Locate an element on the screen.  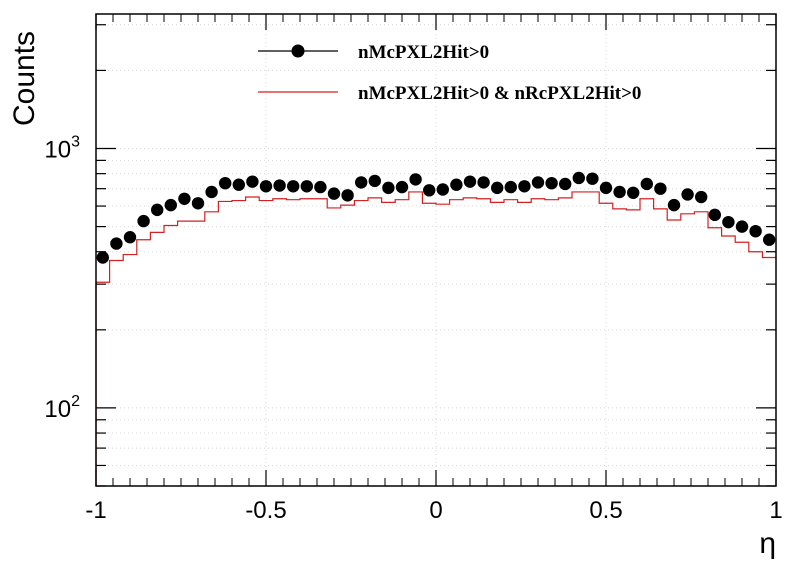
y-axis-title: Counts is located at coordinates (24, 78).